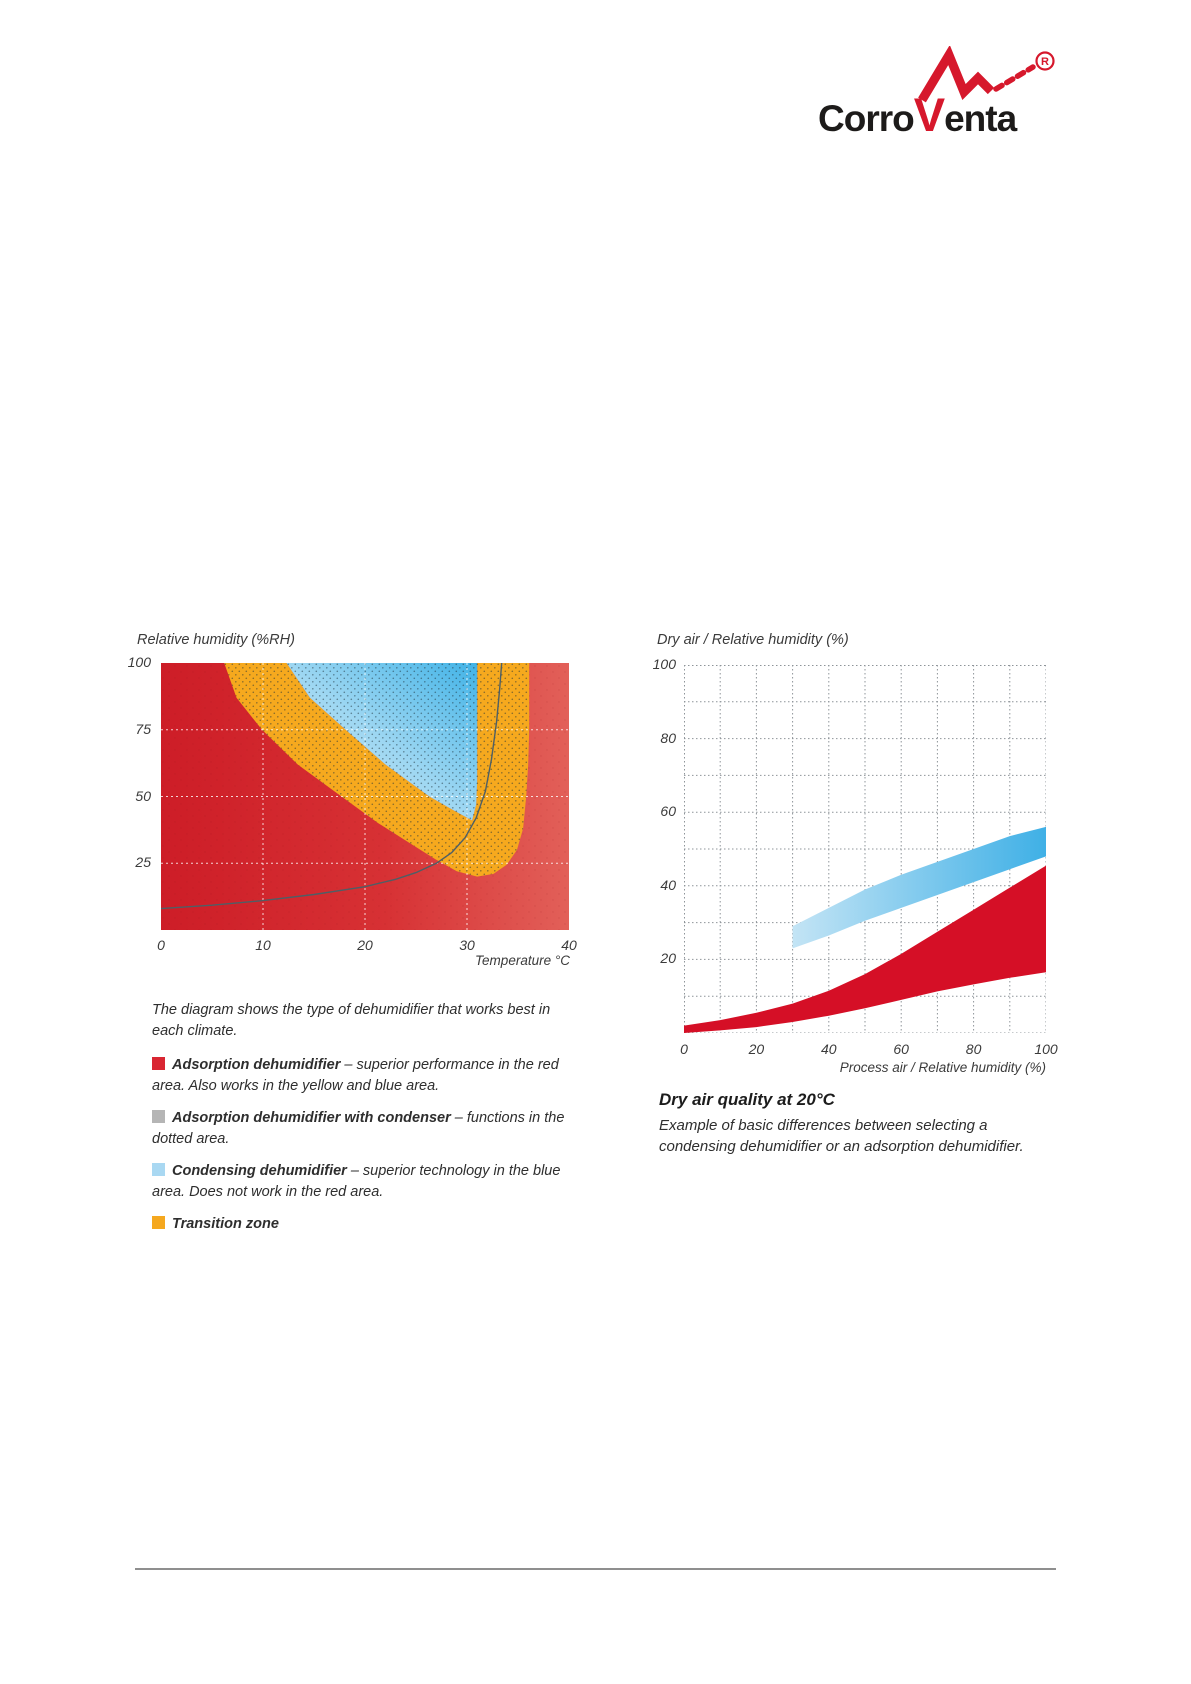 This screenshot has width=1191, height=1684. What do you see at coordinates (942, 1067) in the screenshot?
I see `right-chart-x-axis-label: Process air / Relative humidity (%)` at bounding box center [942, 1067].